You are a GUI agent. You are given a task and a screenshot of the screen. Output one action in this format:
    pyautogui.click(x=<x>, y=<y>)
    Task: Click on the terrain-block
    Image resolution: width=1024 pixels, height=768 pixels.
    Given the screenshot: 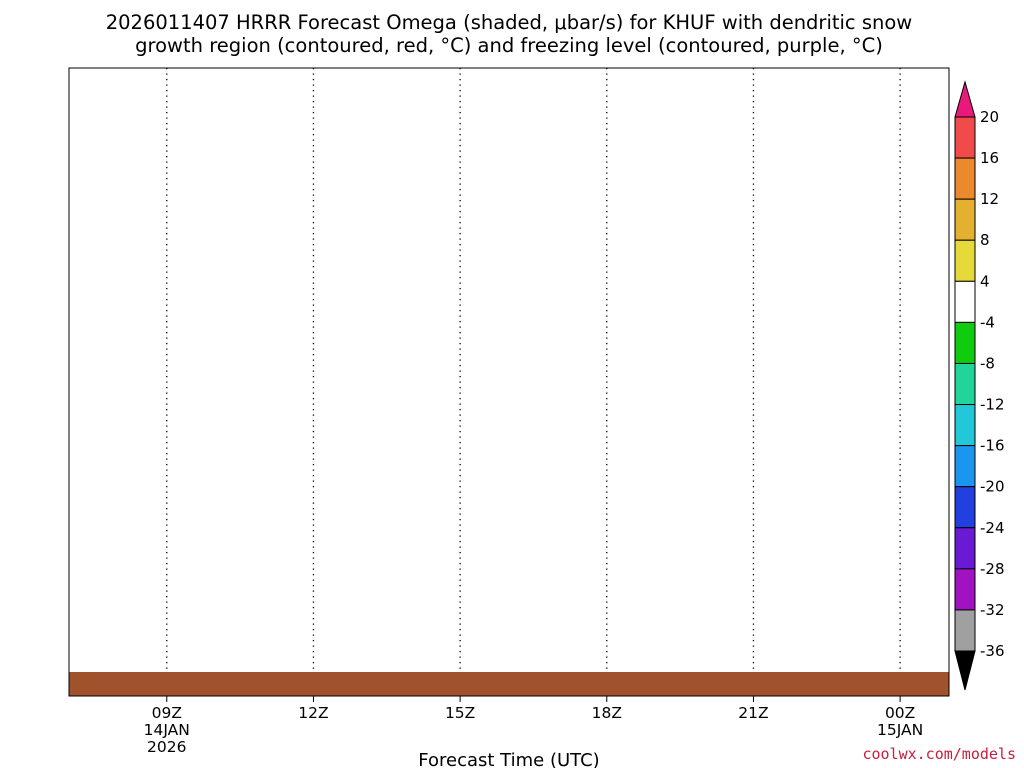 What is the action you would take?
    pyautogui.click(x=509, y=684)
    